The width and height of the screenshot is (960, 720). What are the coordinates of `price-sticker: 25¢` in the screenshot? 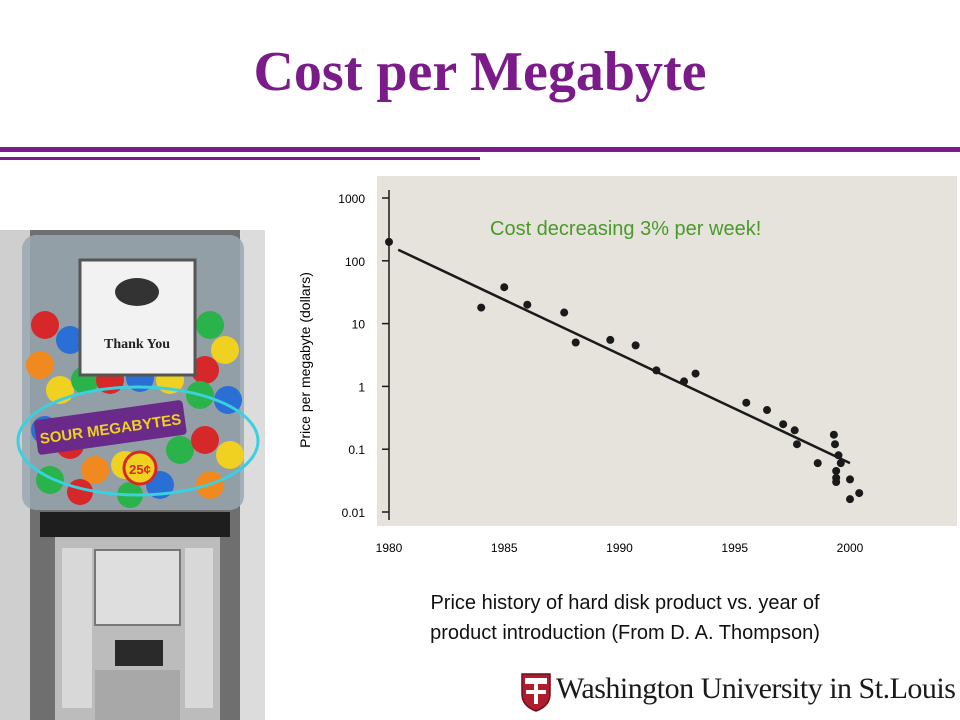 It's located at (140, 469).